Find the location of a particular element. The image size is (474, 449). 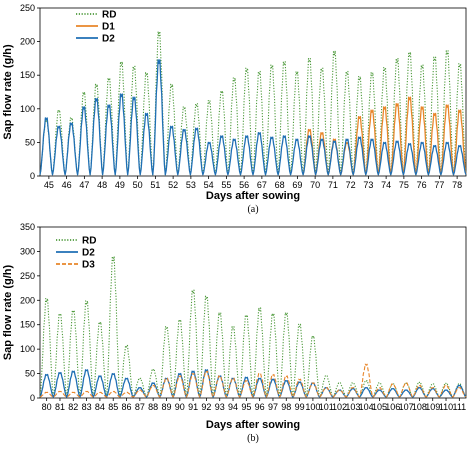

x-tick-label: 74 is located at coordinates (386, 185).